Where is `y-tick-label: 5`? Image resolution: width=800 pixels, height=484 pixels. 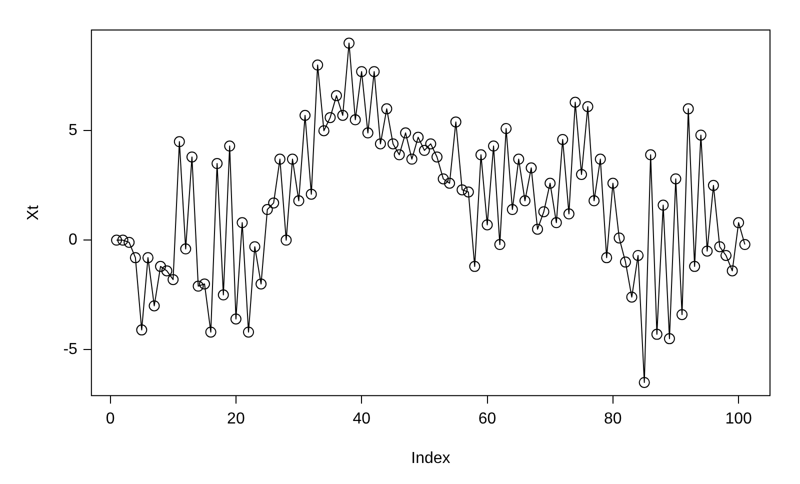
y-tick-label: 5 is located at coordinates (73, 131).